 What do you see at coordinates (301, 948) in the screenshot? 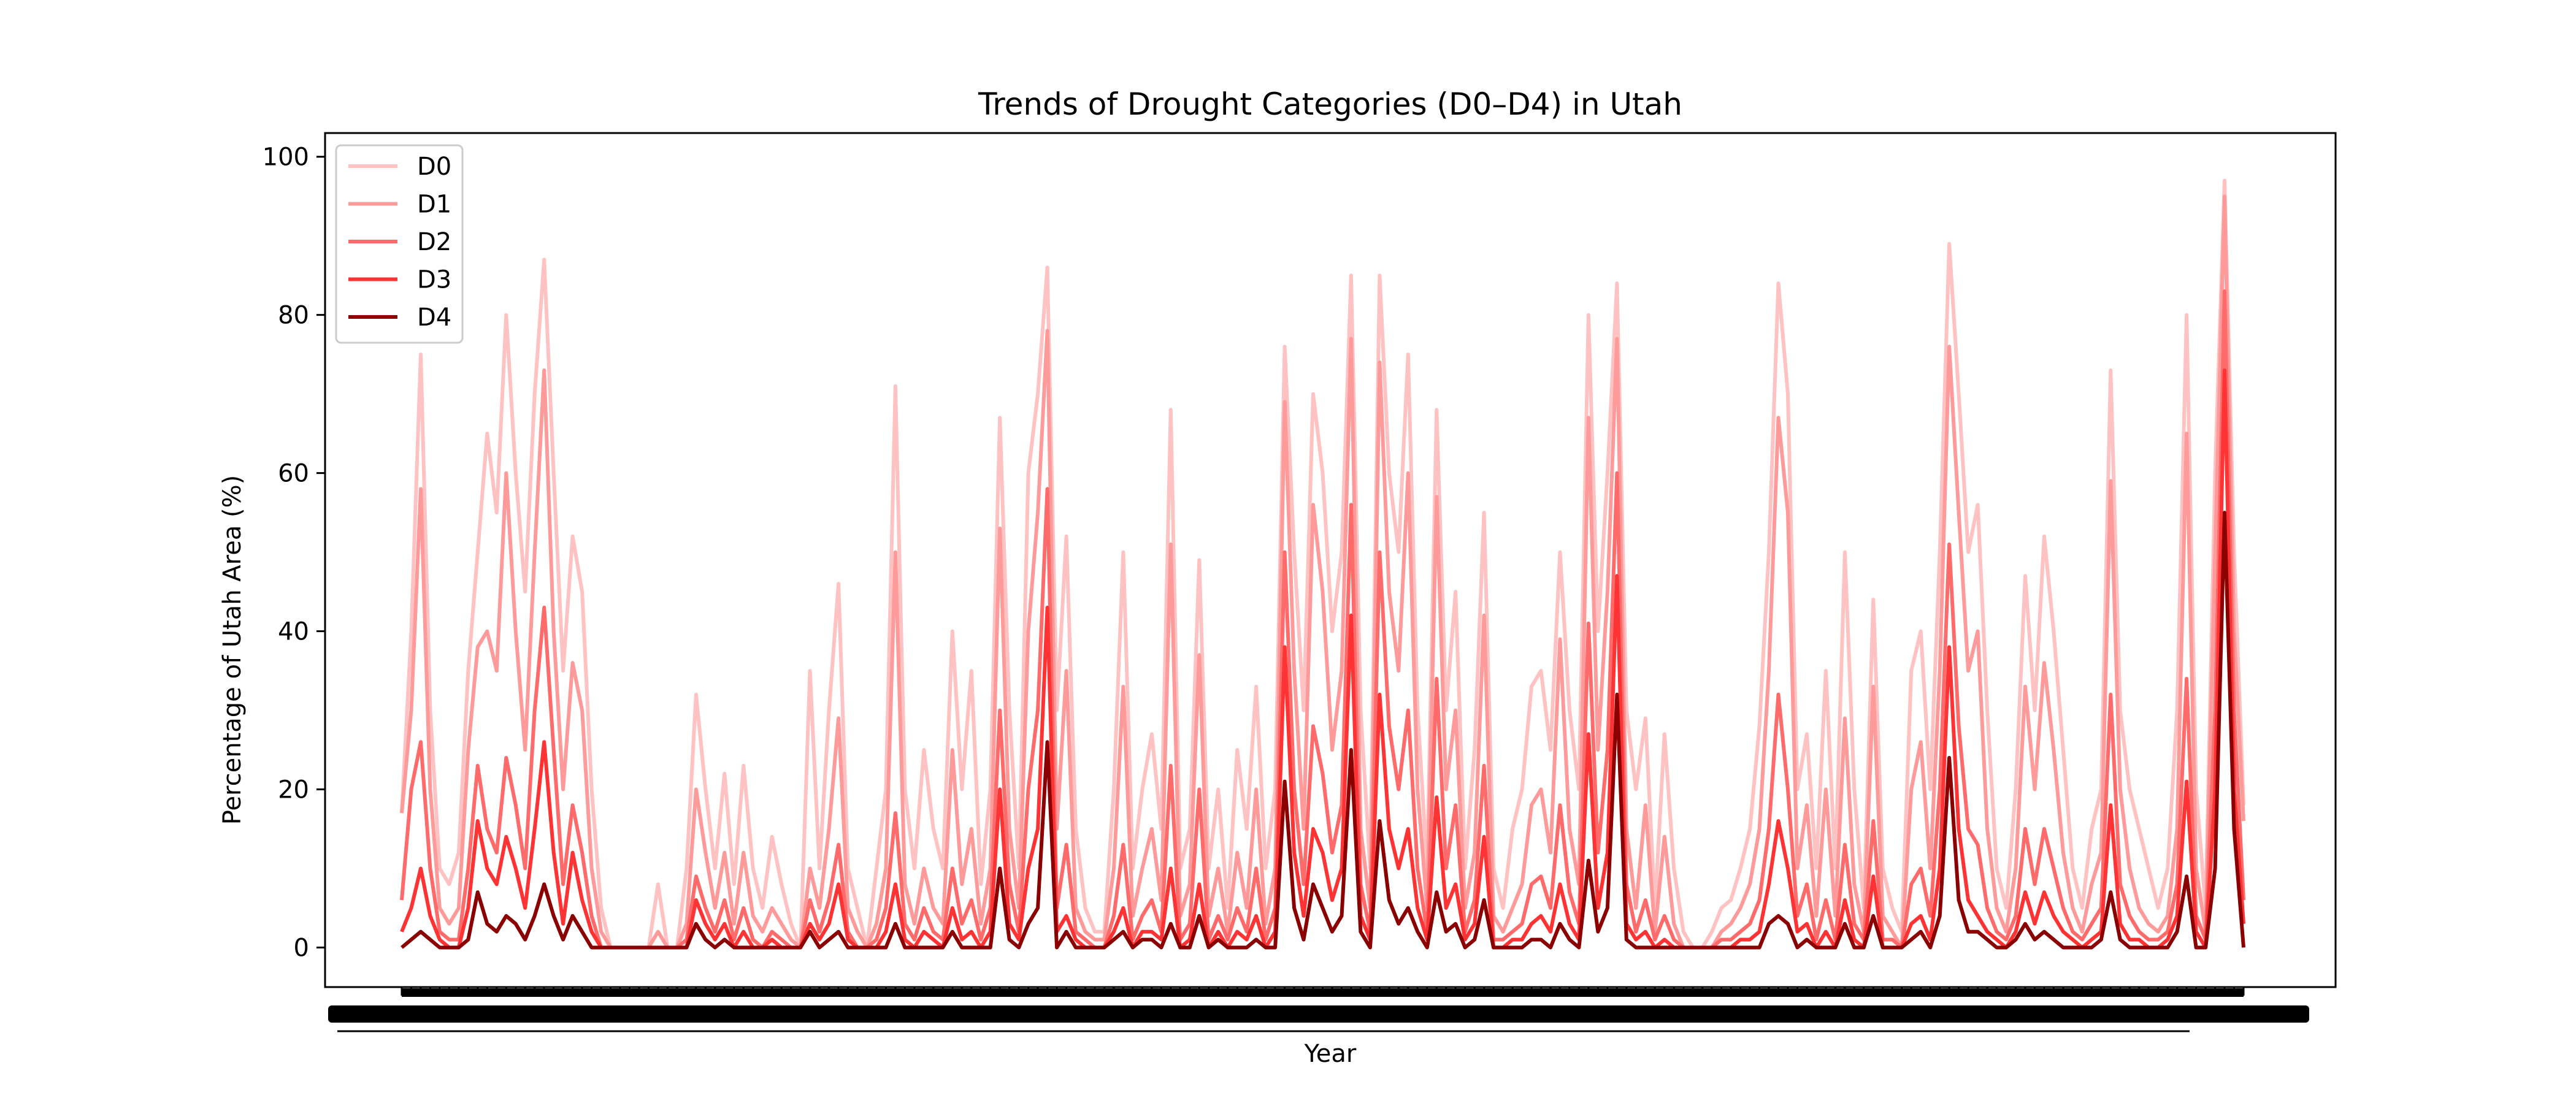
I see `y-tick-label-0: 0` at bounding box center [301, 948].